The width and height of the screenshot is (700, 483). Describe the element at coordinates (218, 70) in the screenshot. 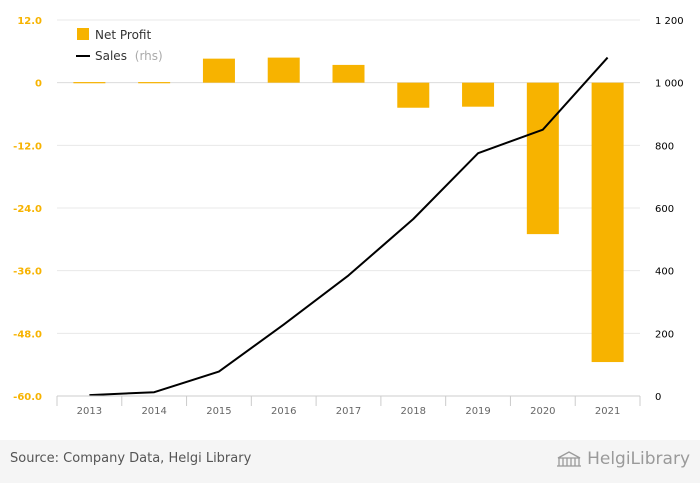

I see `bar-net-profit-2015` at that location.